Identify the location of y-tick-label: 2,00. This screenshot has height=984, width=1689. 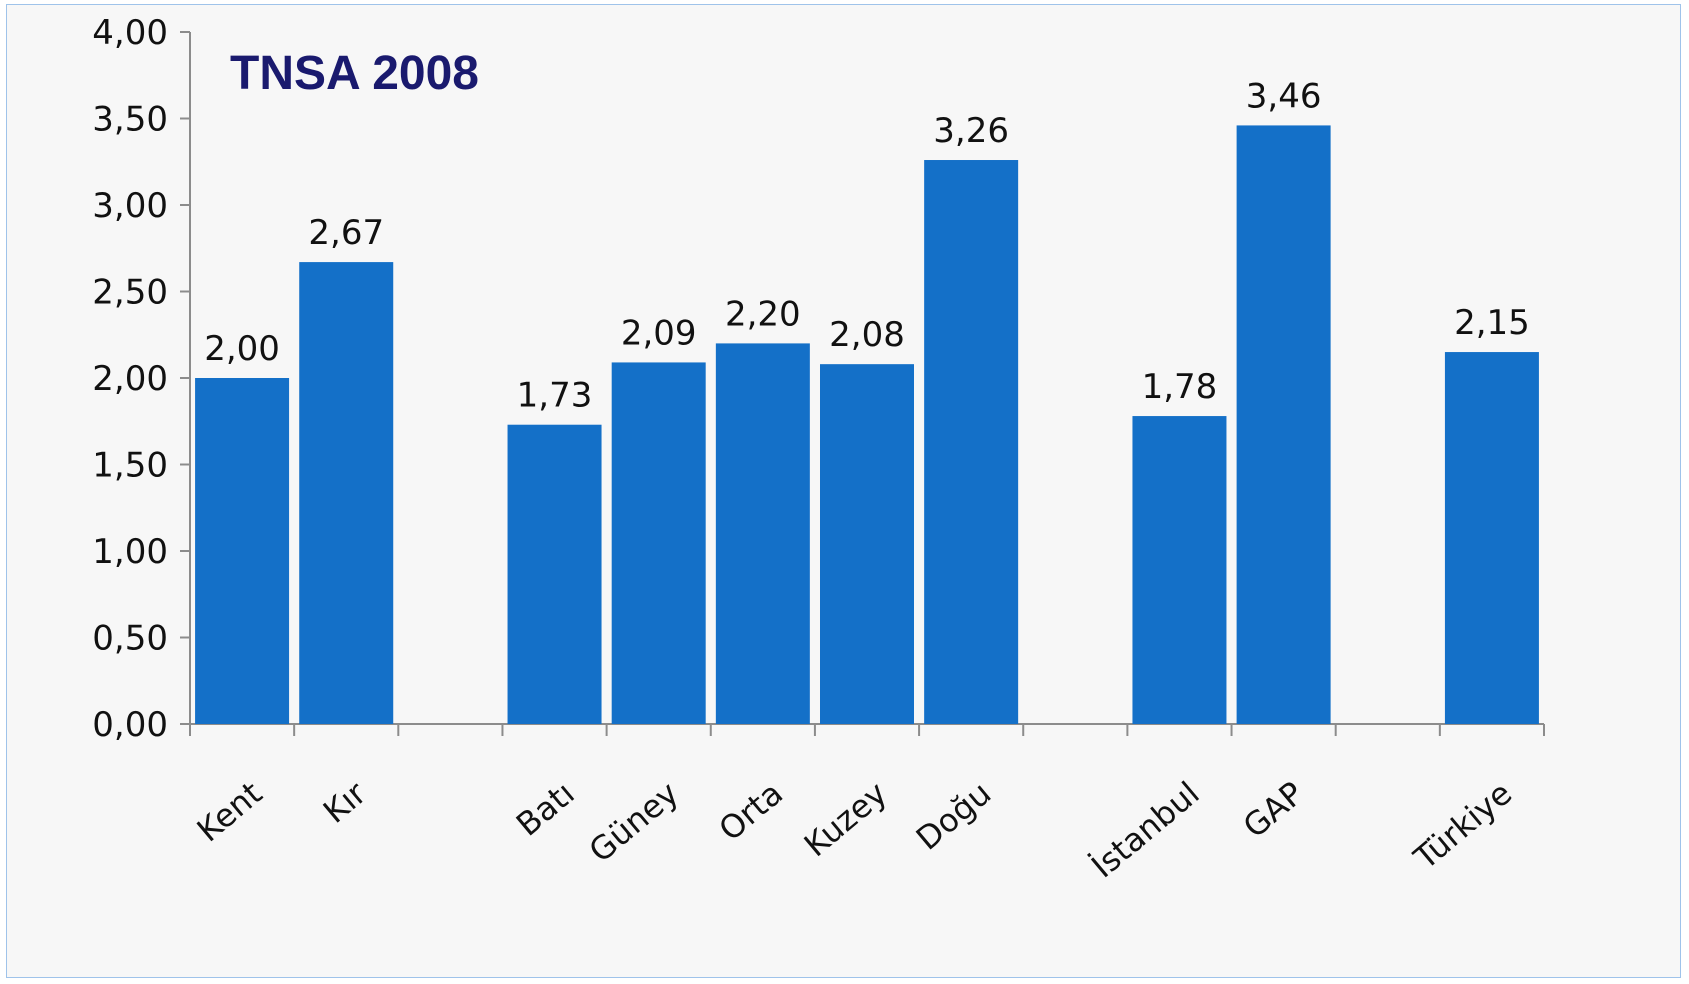
(130, 379).